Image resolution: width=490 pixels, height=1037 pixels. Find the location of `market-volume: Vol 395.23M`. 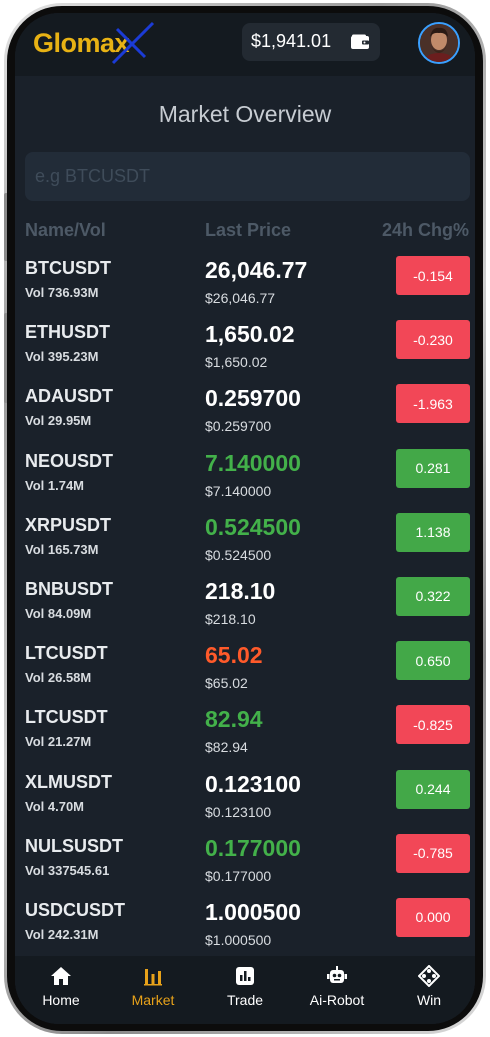

market-volume: Vol 395.23M is located at coordinates (62, 357).